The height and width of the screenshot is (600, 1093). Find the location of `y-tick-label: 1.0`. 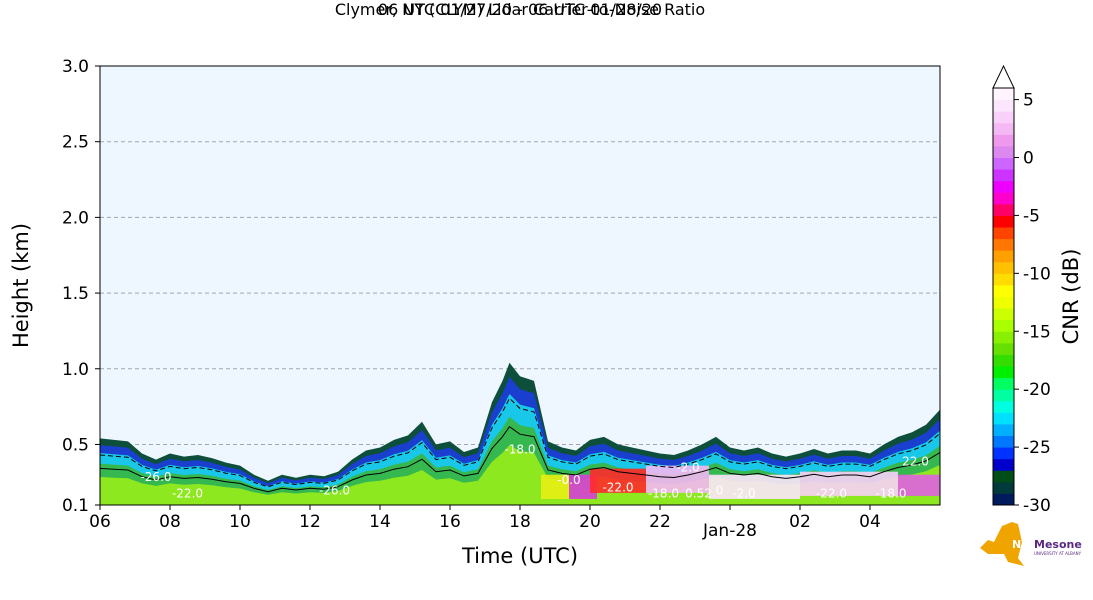

y-tick-label: 1.0 is located at coordinates (75, 370).